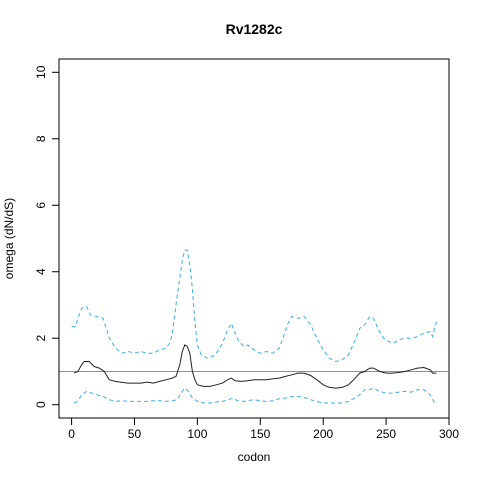  What do you see at coordinates (255, 366) in the screenshot?
I see `series-line-estimate` at bounding box center [255, 366].